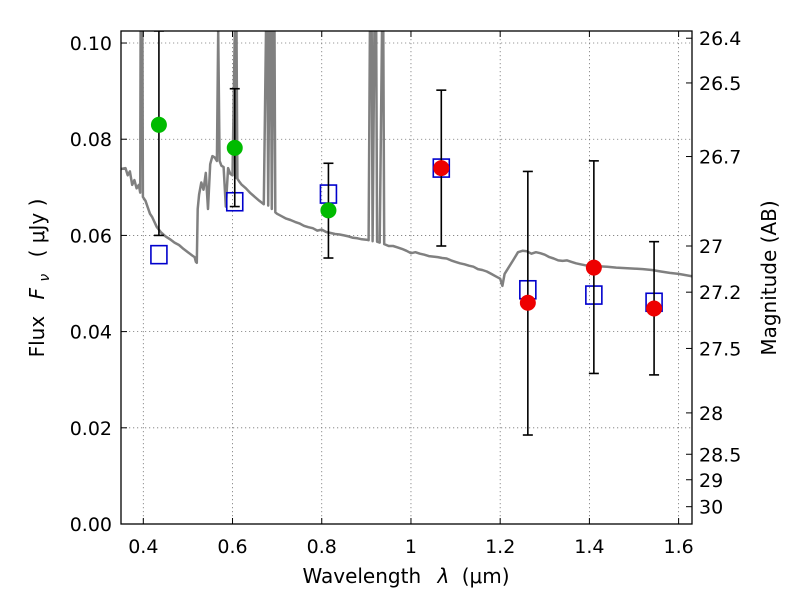  Describe the element at coordinates (443, 576) in the screenshot. I see `x-axis-label-symbol: λ` at that location.